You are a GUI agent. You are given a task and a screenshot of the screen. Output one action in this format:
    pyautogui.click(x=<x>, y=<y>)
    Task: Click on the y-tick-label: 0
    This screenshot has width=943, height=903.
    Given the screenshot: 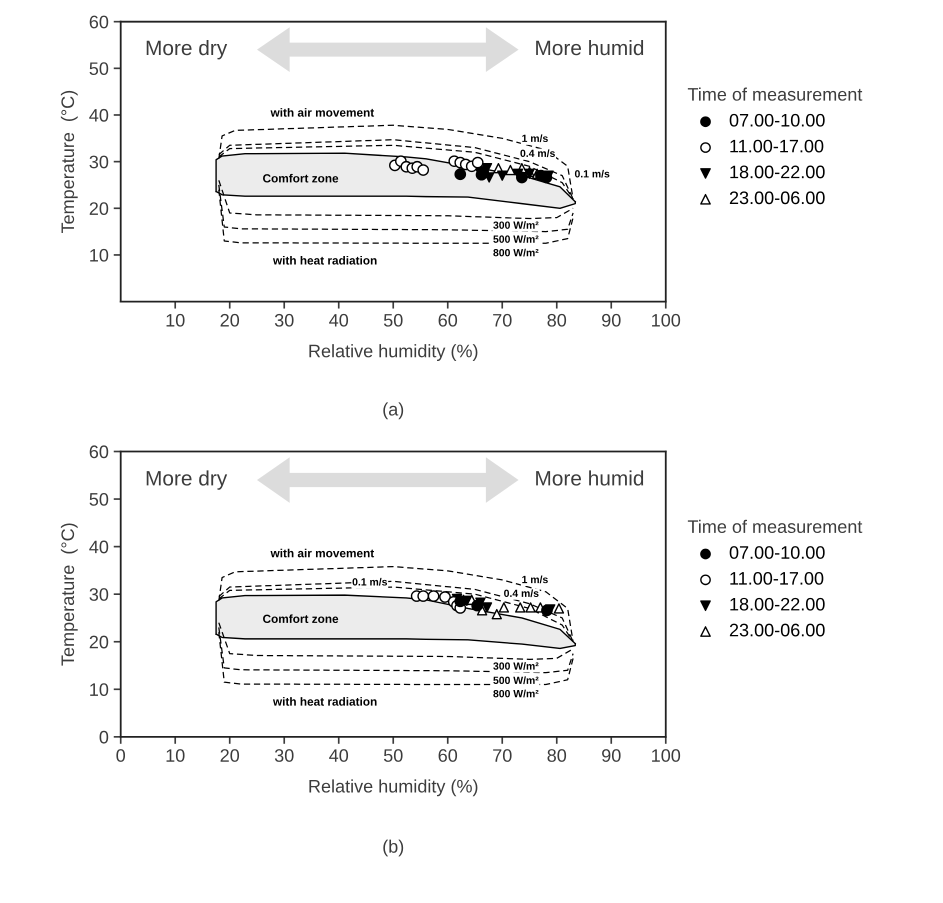 What is the action you would take?
    pyautogui.click(x=104, y=737)
    